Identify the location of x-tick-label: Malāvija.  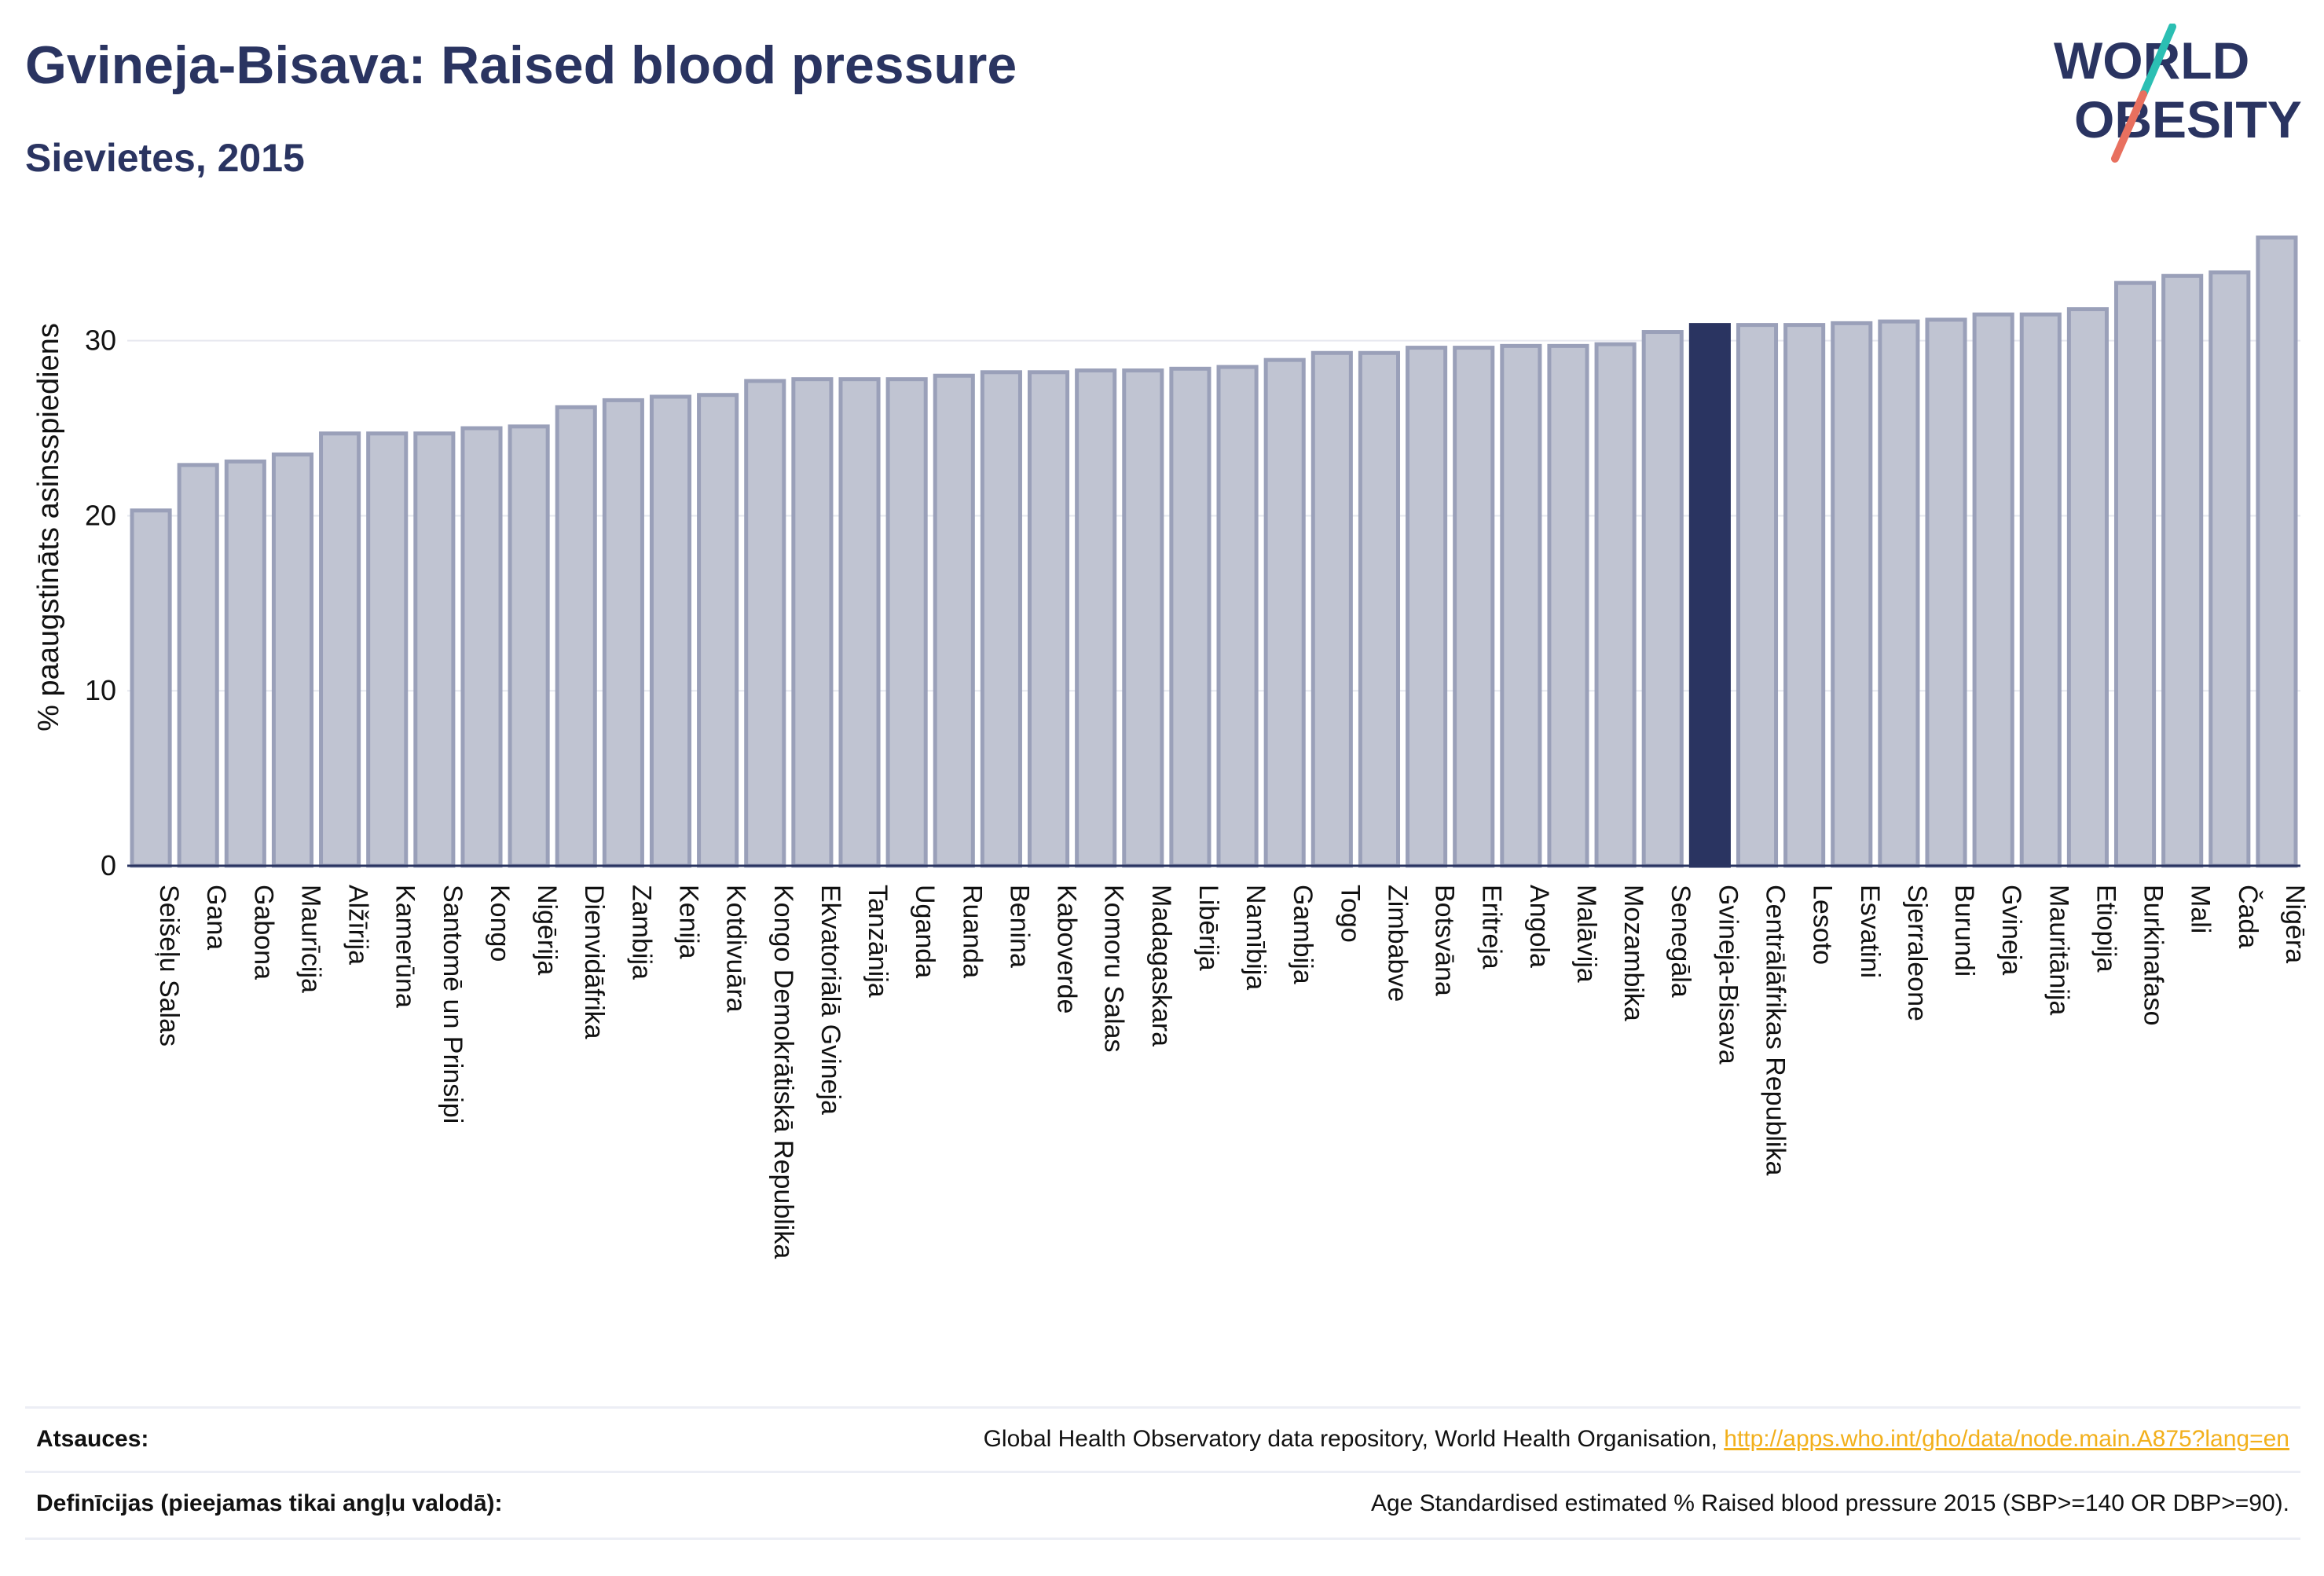
(1586, 934).